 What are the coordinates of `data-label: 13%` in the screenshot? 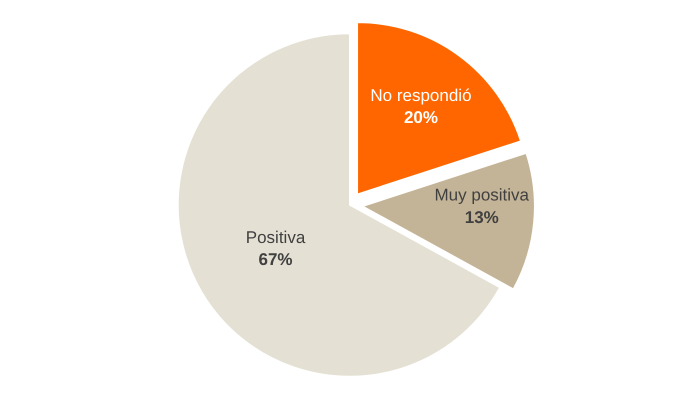 It's located at (481, 217).